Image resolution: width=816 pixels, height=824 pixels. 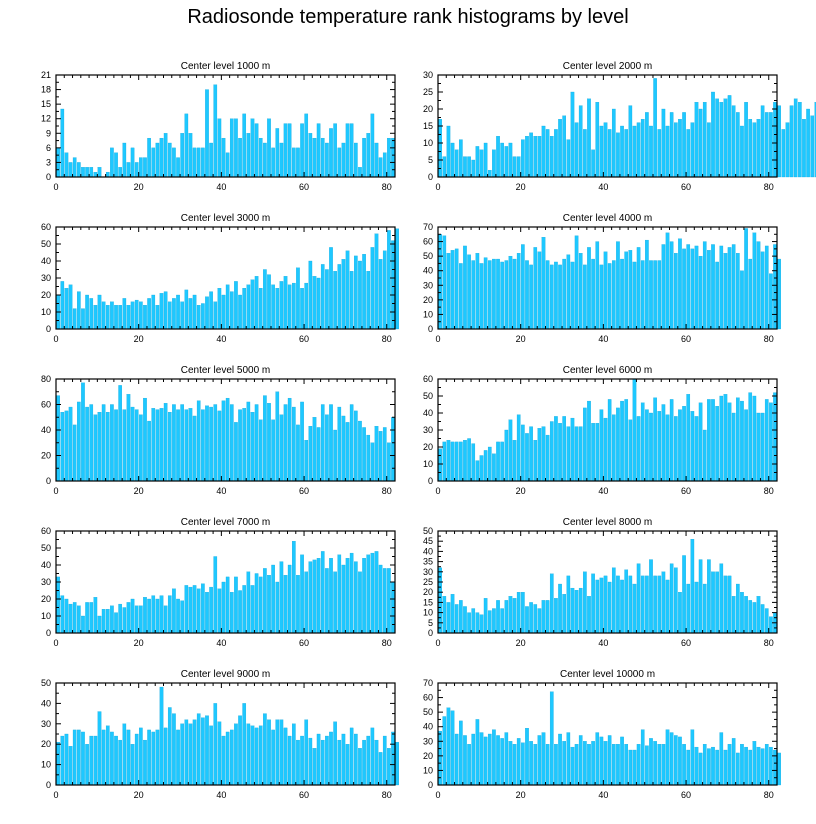 What do you see at coordinates (428, 602) in the screenshot?
I see `y-tick-label: 15` at bounding box center [428, 602].